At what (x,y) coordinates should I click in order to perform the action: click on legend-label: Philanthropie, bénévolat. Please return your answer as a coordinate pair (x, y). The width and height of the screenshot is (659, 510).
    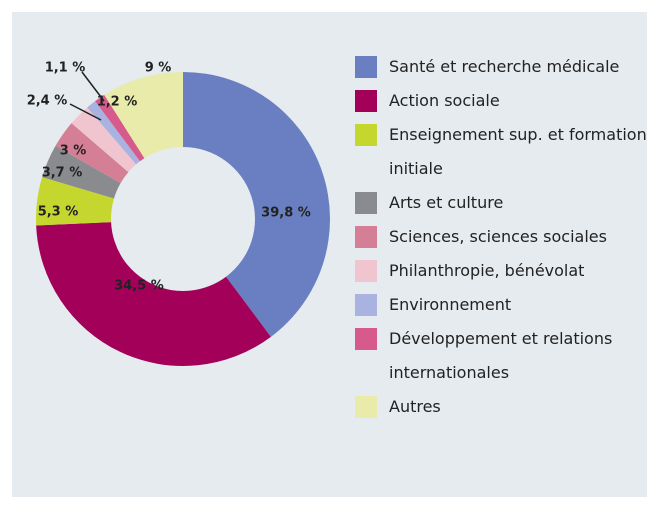
    Looking at the image, I should click on (487, 270).